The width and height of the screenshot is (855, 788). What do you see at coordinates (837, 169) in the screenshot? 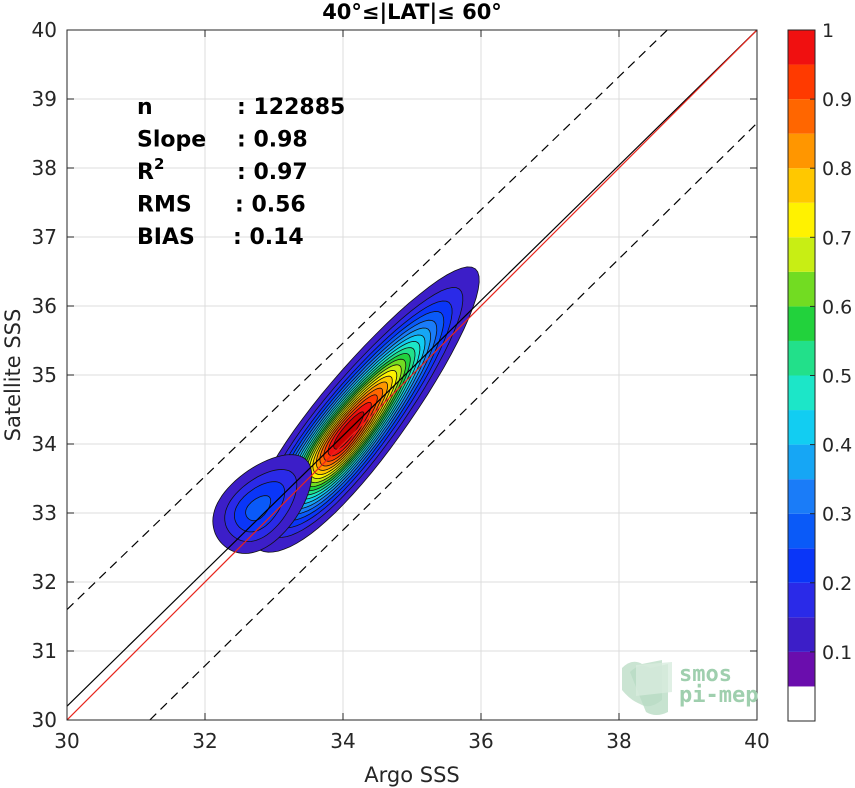
I see `colorbar-tick-label: 0.8` at bounding box center [837, 169].